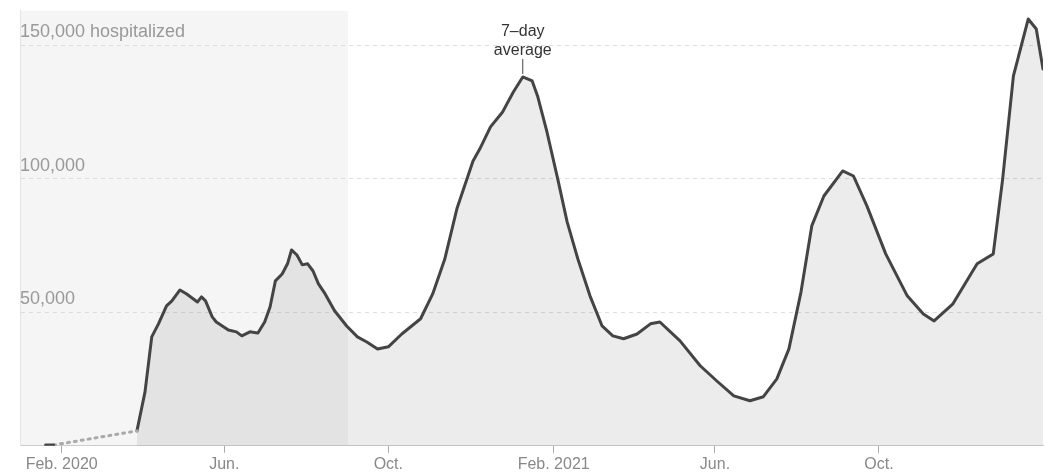 The image size is (1056, 476). Describe the element at coordinates (103, 31) in the screenshot. I see `y-tick-label: 150,000 hospitalized` at that location.